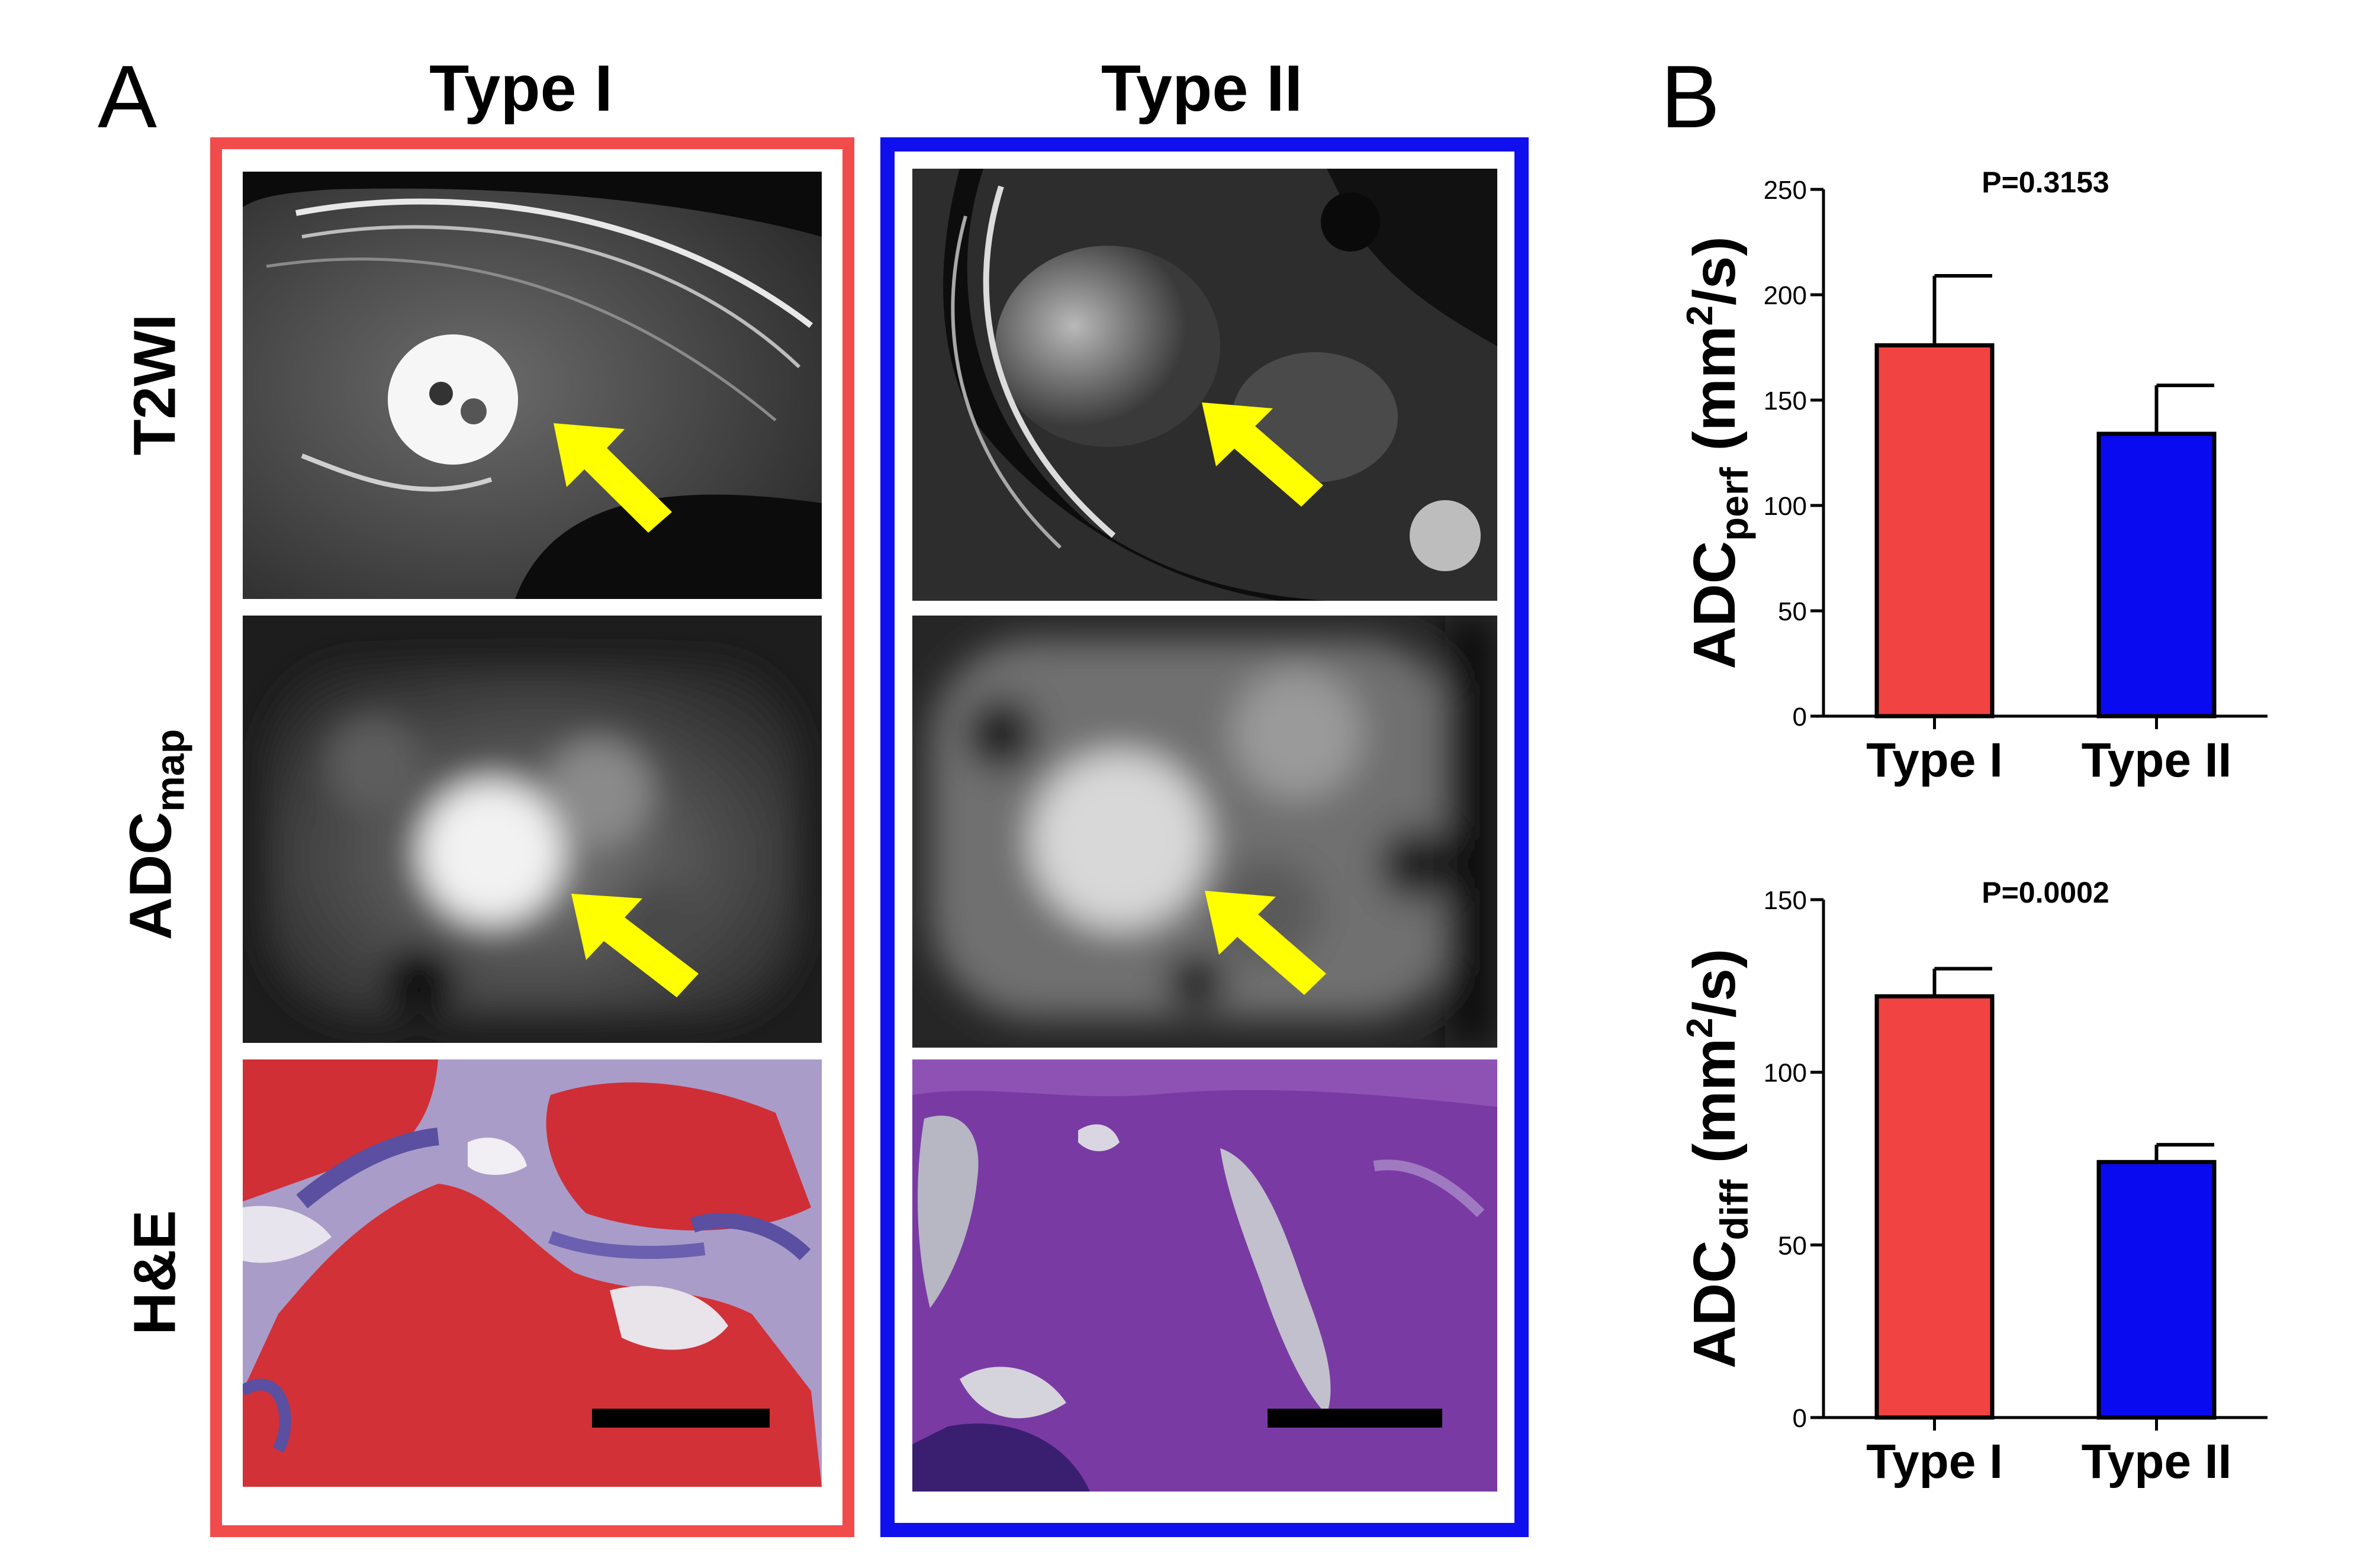 The image size is (2380, 1559). I want to click on type-1-he-image, so click(532, 1273).